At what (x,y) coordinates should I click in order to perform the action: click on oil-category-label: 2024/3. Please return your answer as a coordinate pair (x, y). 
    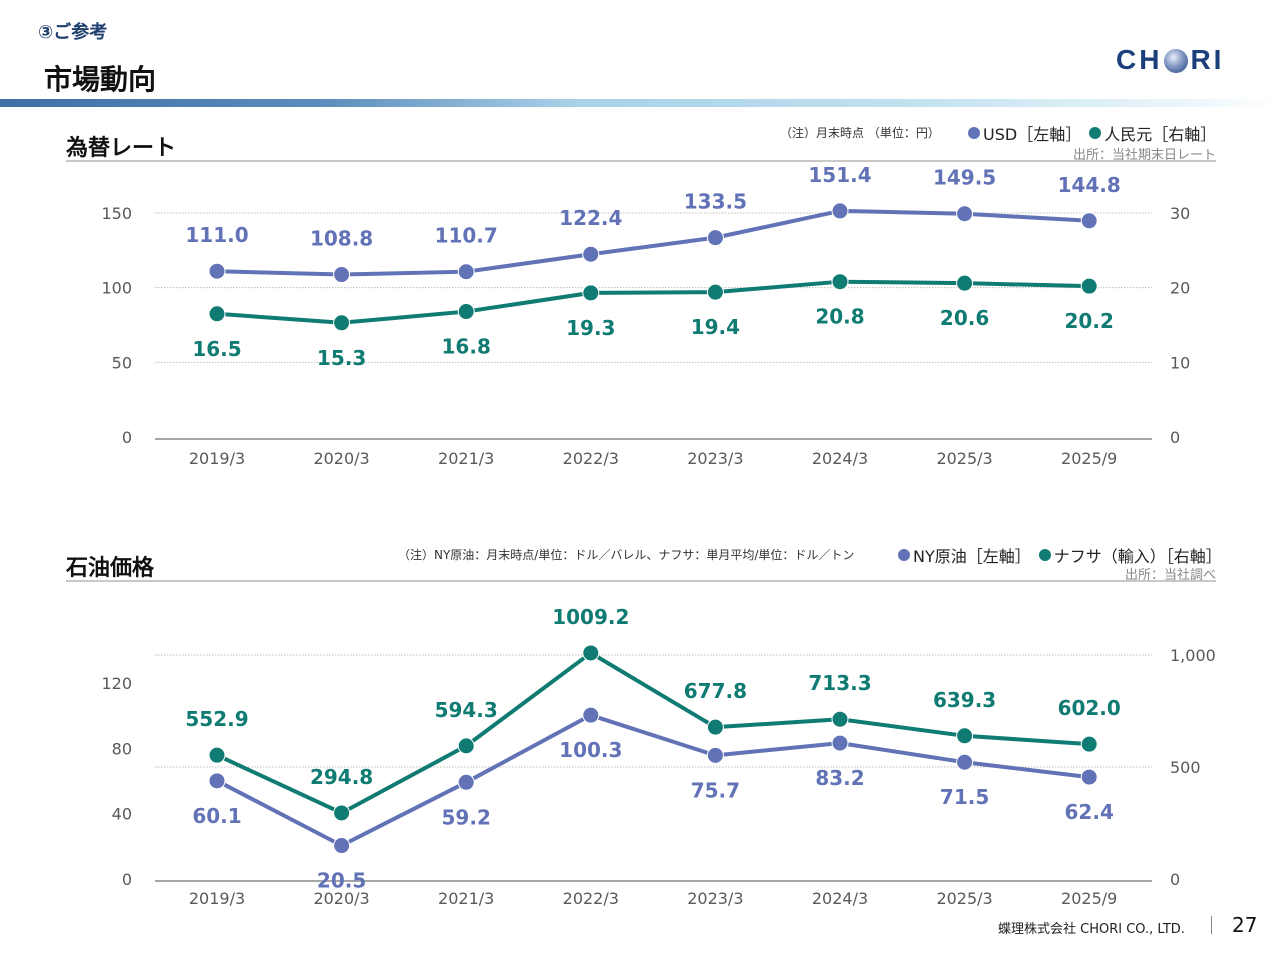
    Looking at the image, I should click on (840, 898).